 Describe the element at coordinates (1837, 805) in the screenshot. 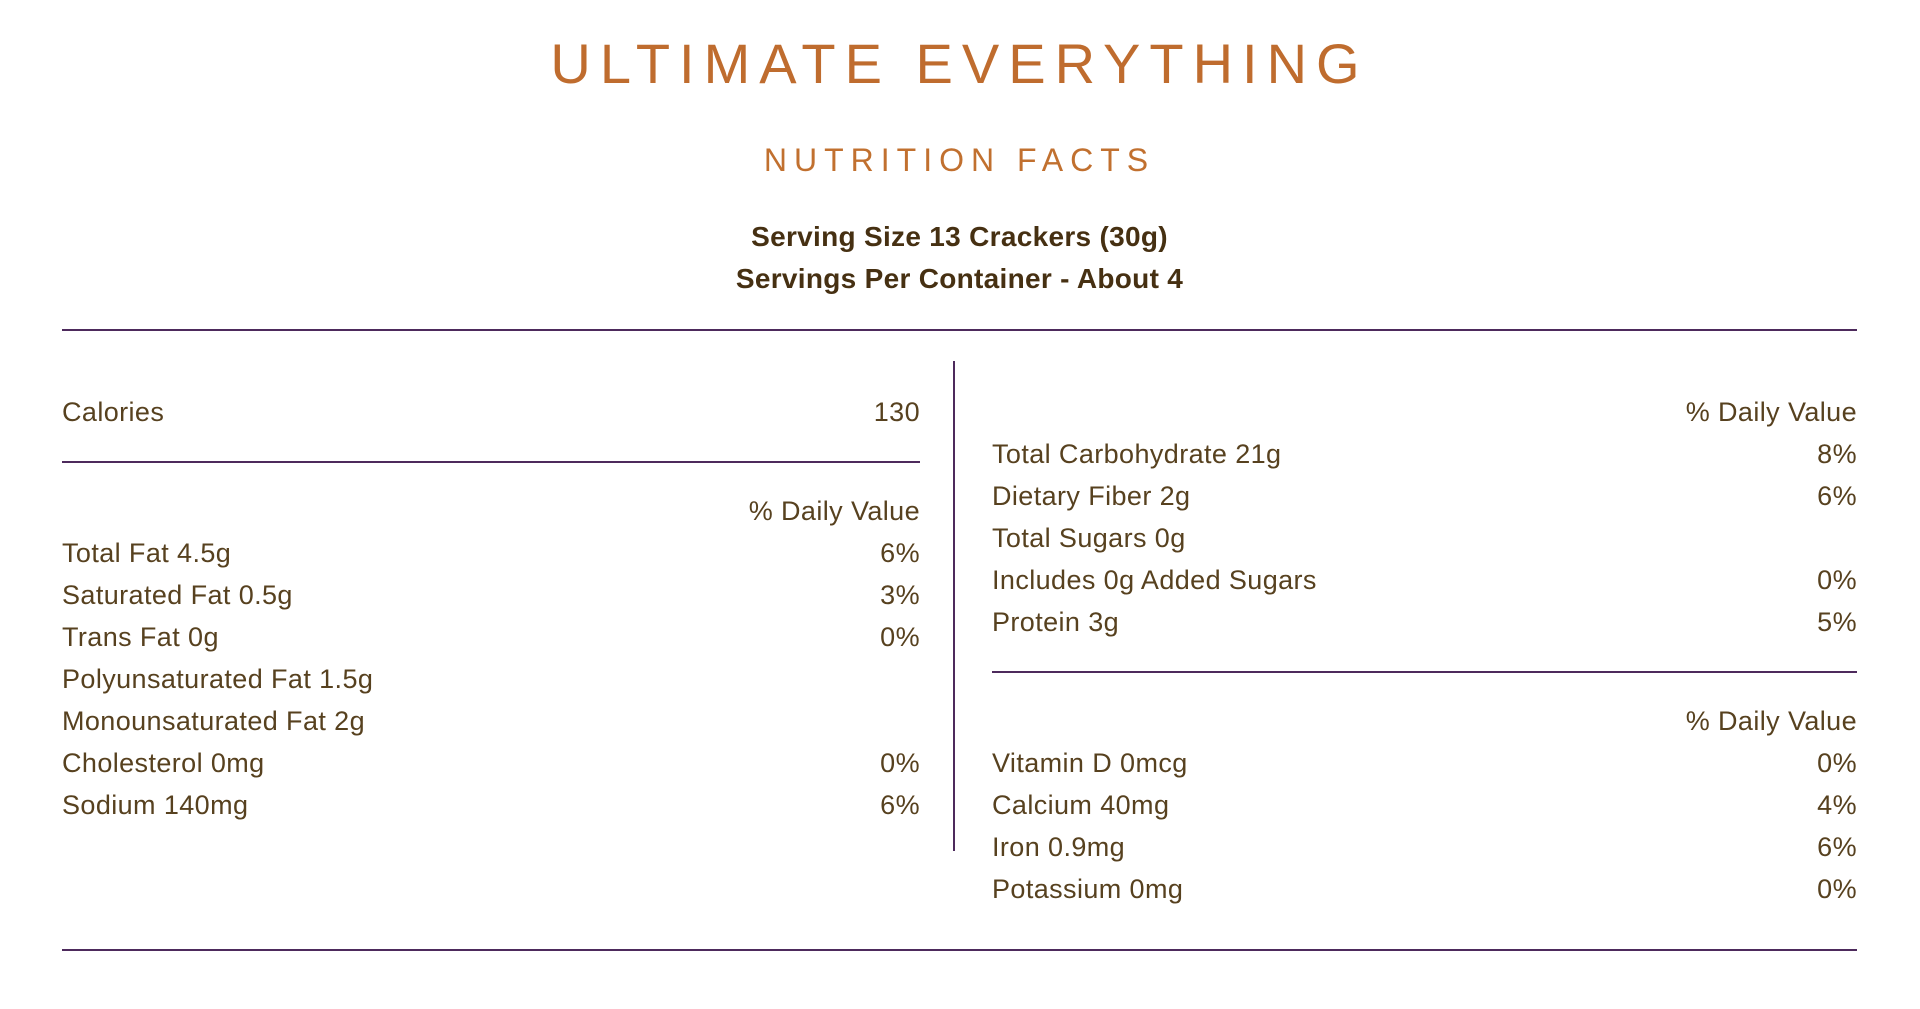

I see `nutrient-value: 4%` at that location.